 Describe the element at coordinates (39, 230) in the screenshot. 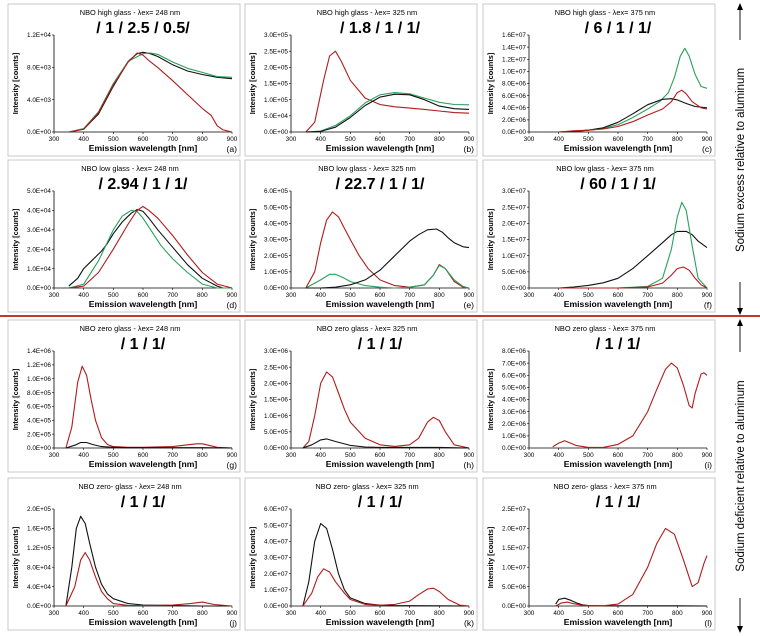

I see `y-tick-label: 3.0E+04` at that location.